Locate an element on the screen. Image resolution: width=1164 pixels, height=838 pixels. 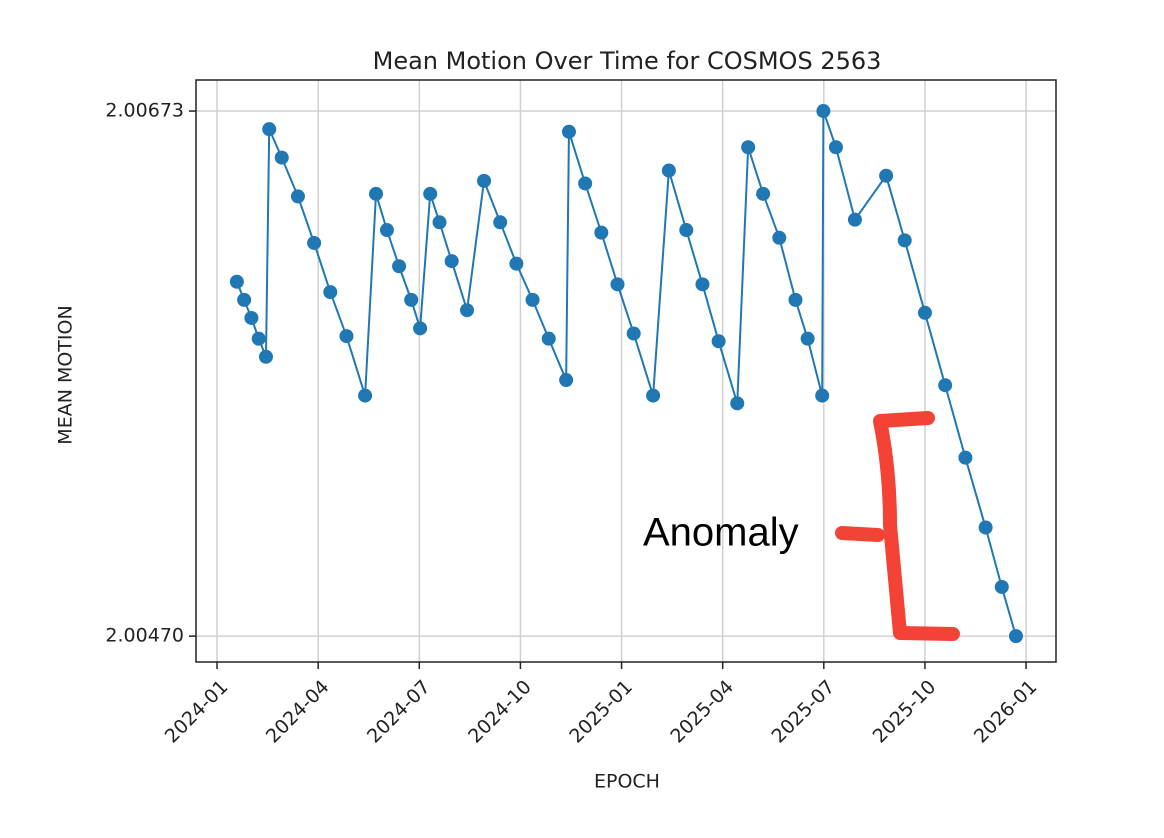
x-axis-label: EPOCH is located at coordinates (627, 782).